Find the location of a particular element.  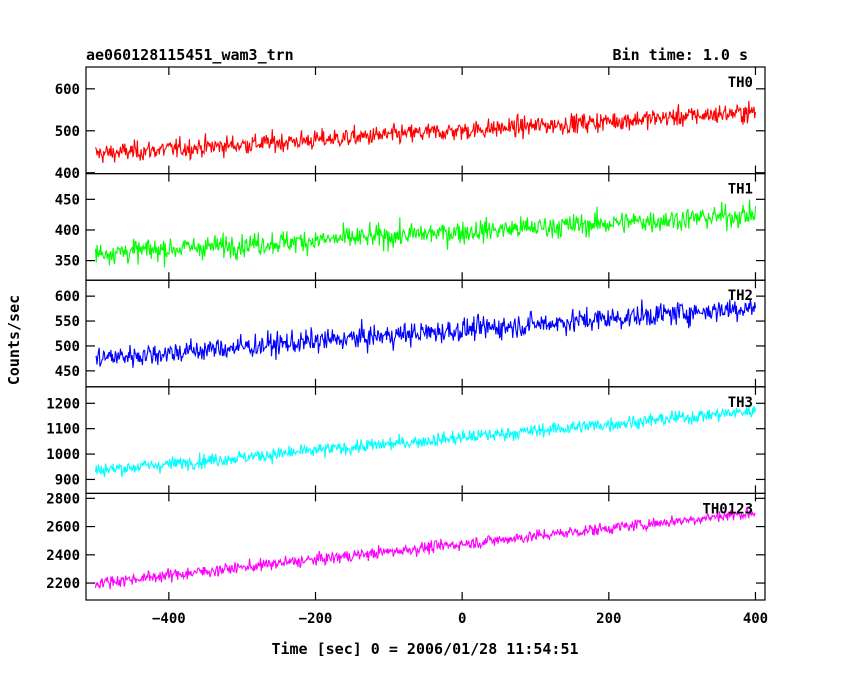

panel-th0: 400 500 600 TH0 is located at coordinates (410, 124).